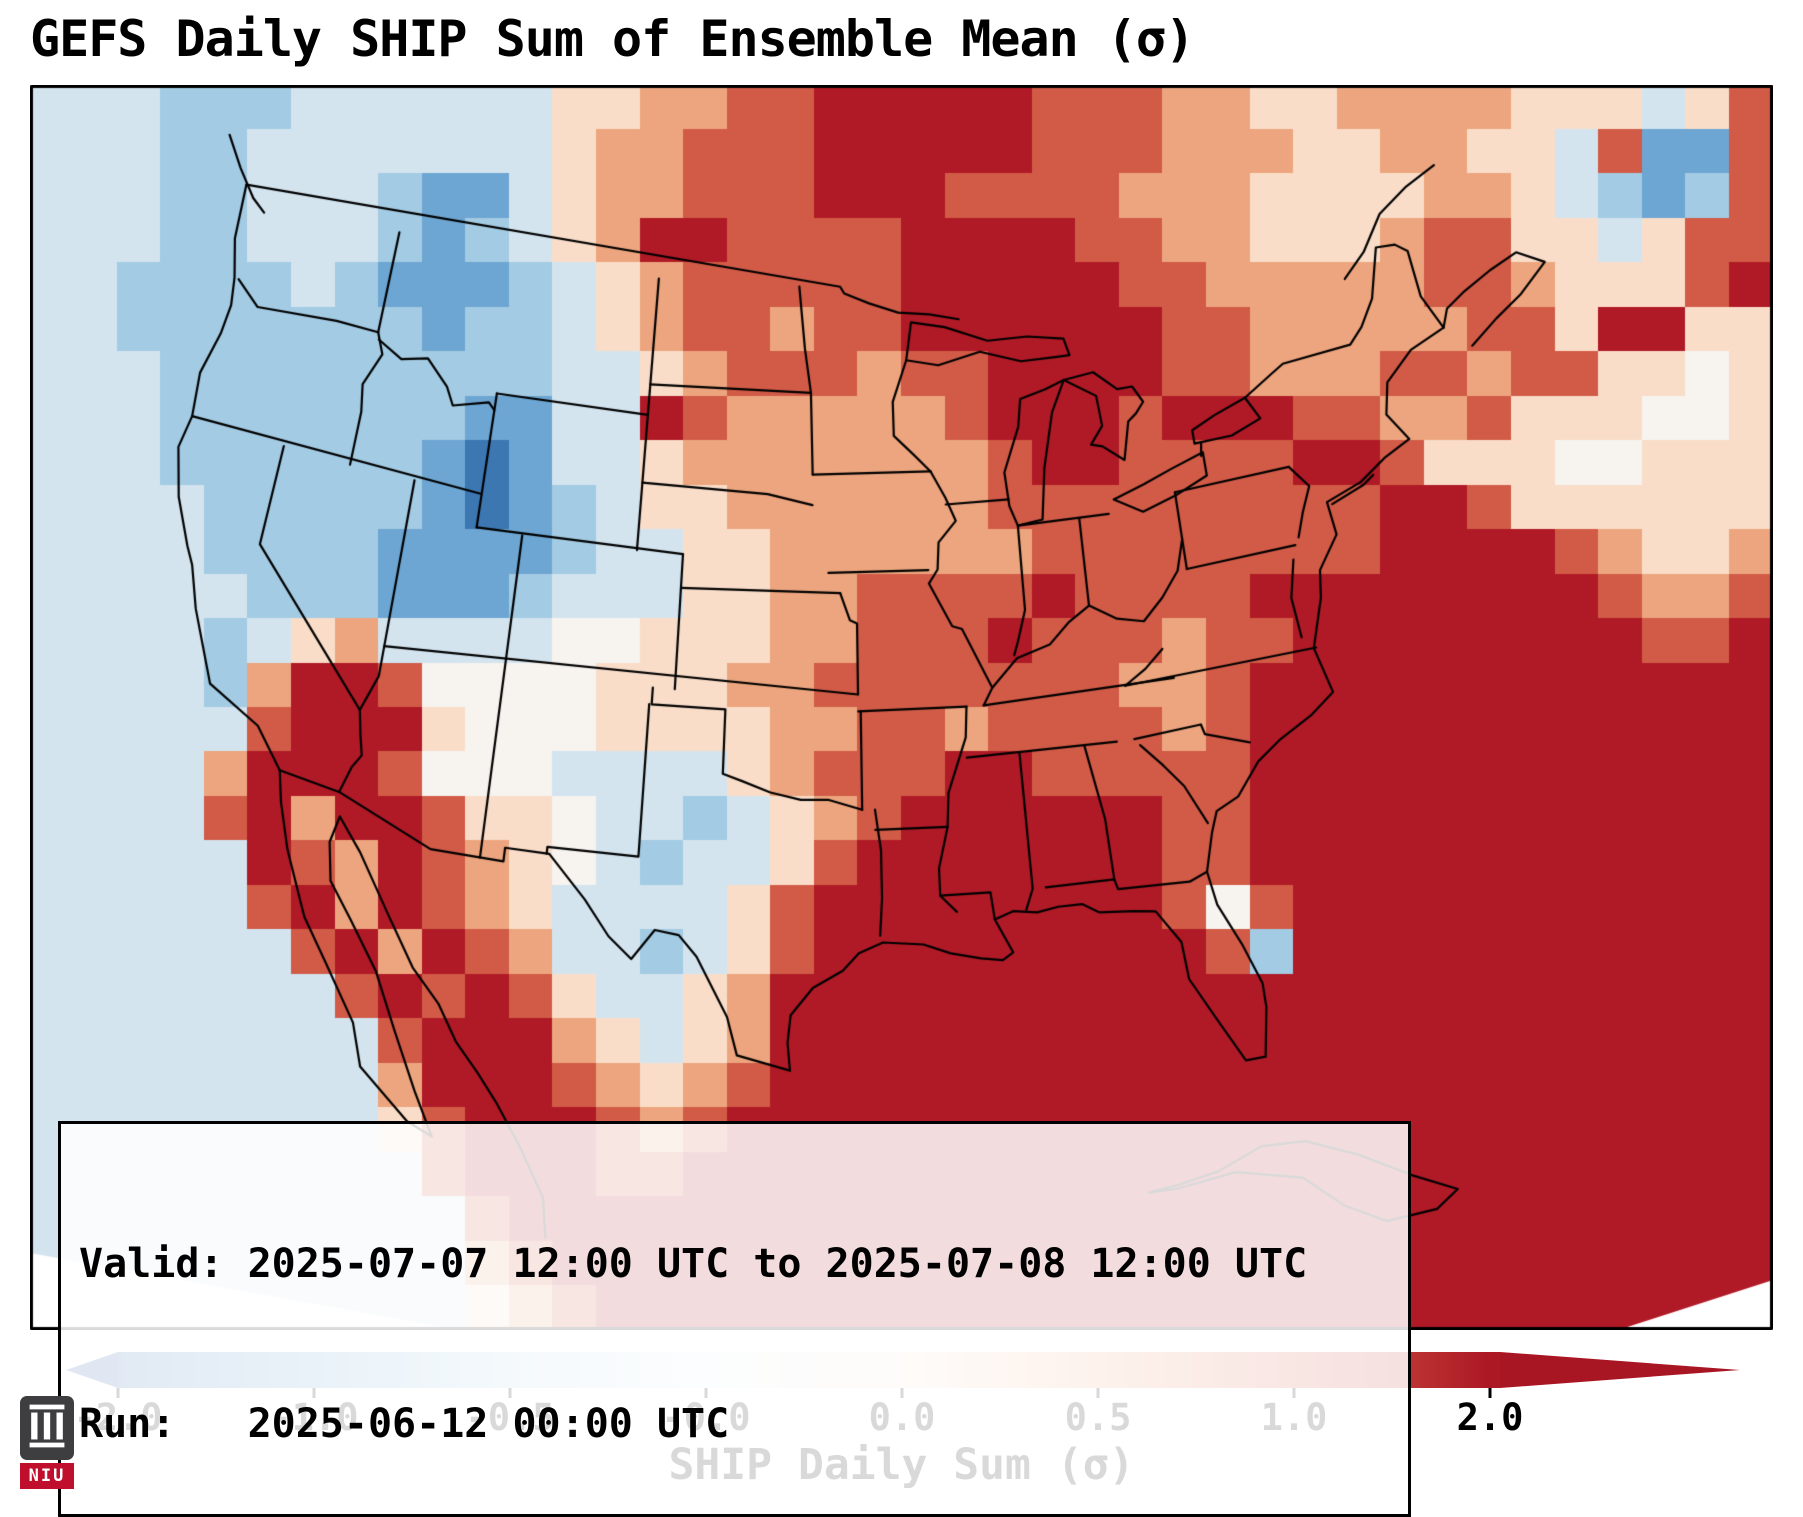  Describe the element at coordinates (1490, 1417) in the screenshot. I see `colorbar-tick-label: 2.0` at that location.